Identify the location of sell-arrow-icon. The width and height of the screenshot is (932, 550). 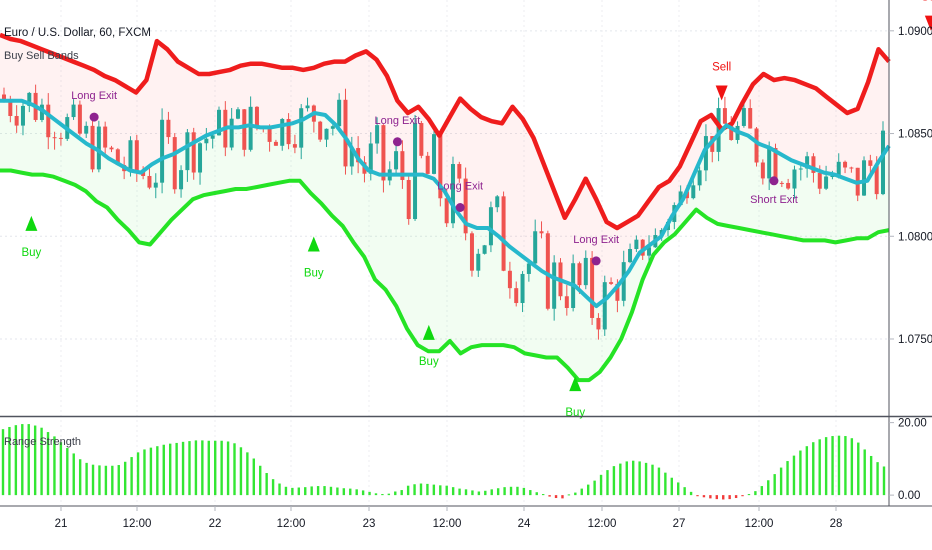
(721, 93).